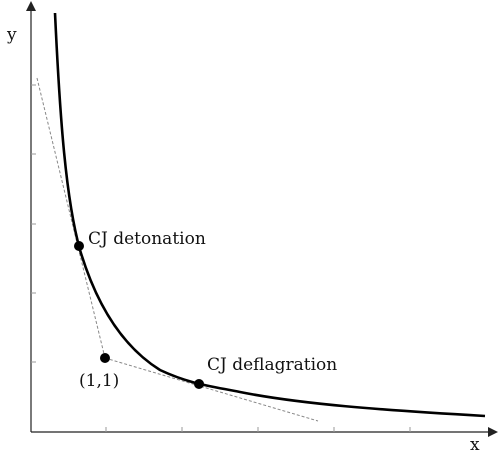 Image resolution: width=500 pixels, height=469 pixels. Describe the element at coordinates (199, 384) in the screenshot. I see `cj-deflagration-point` at that location.